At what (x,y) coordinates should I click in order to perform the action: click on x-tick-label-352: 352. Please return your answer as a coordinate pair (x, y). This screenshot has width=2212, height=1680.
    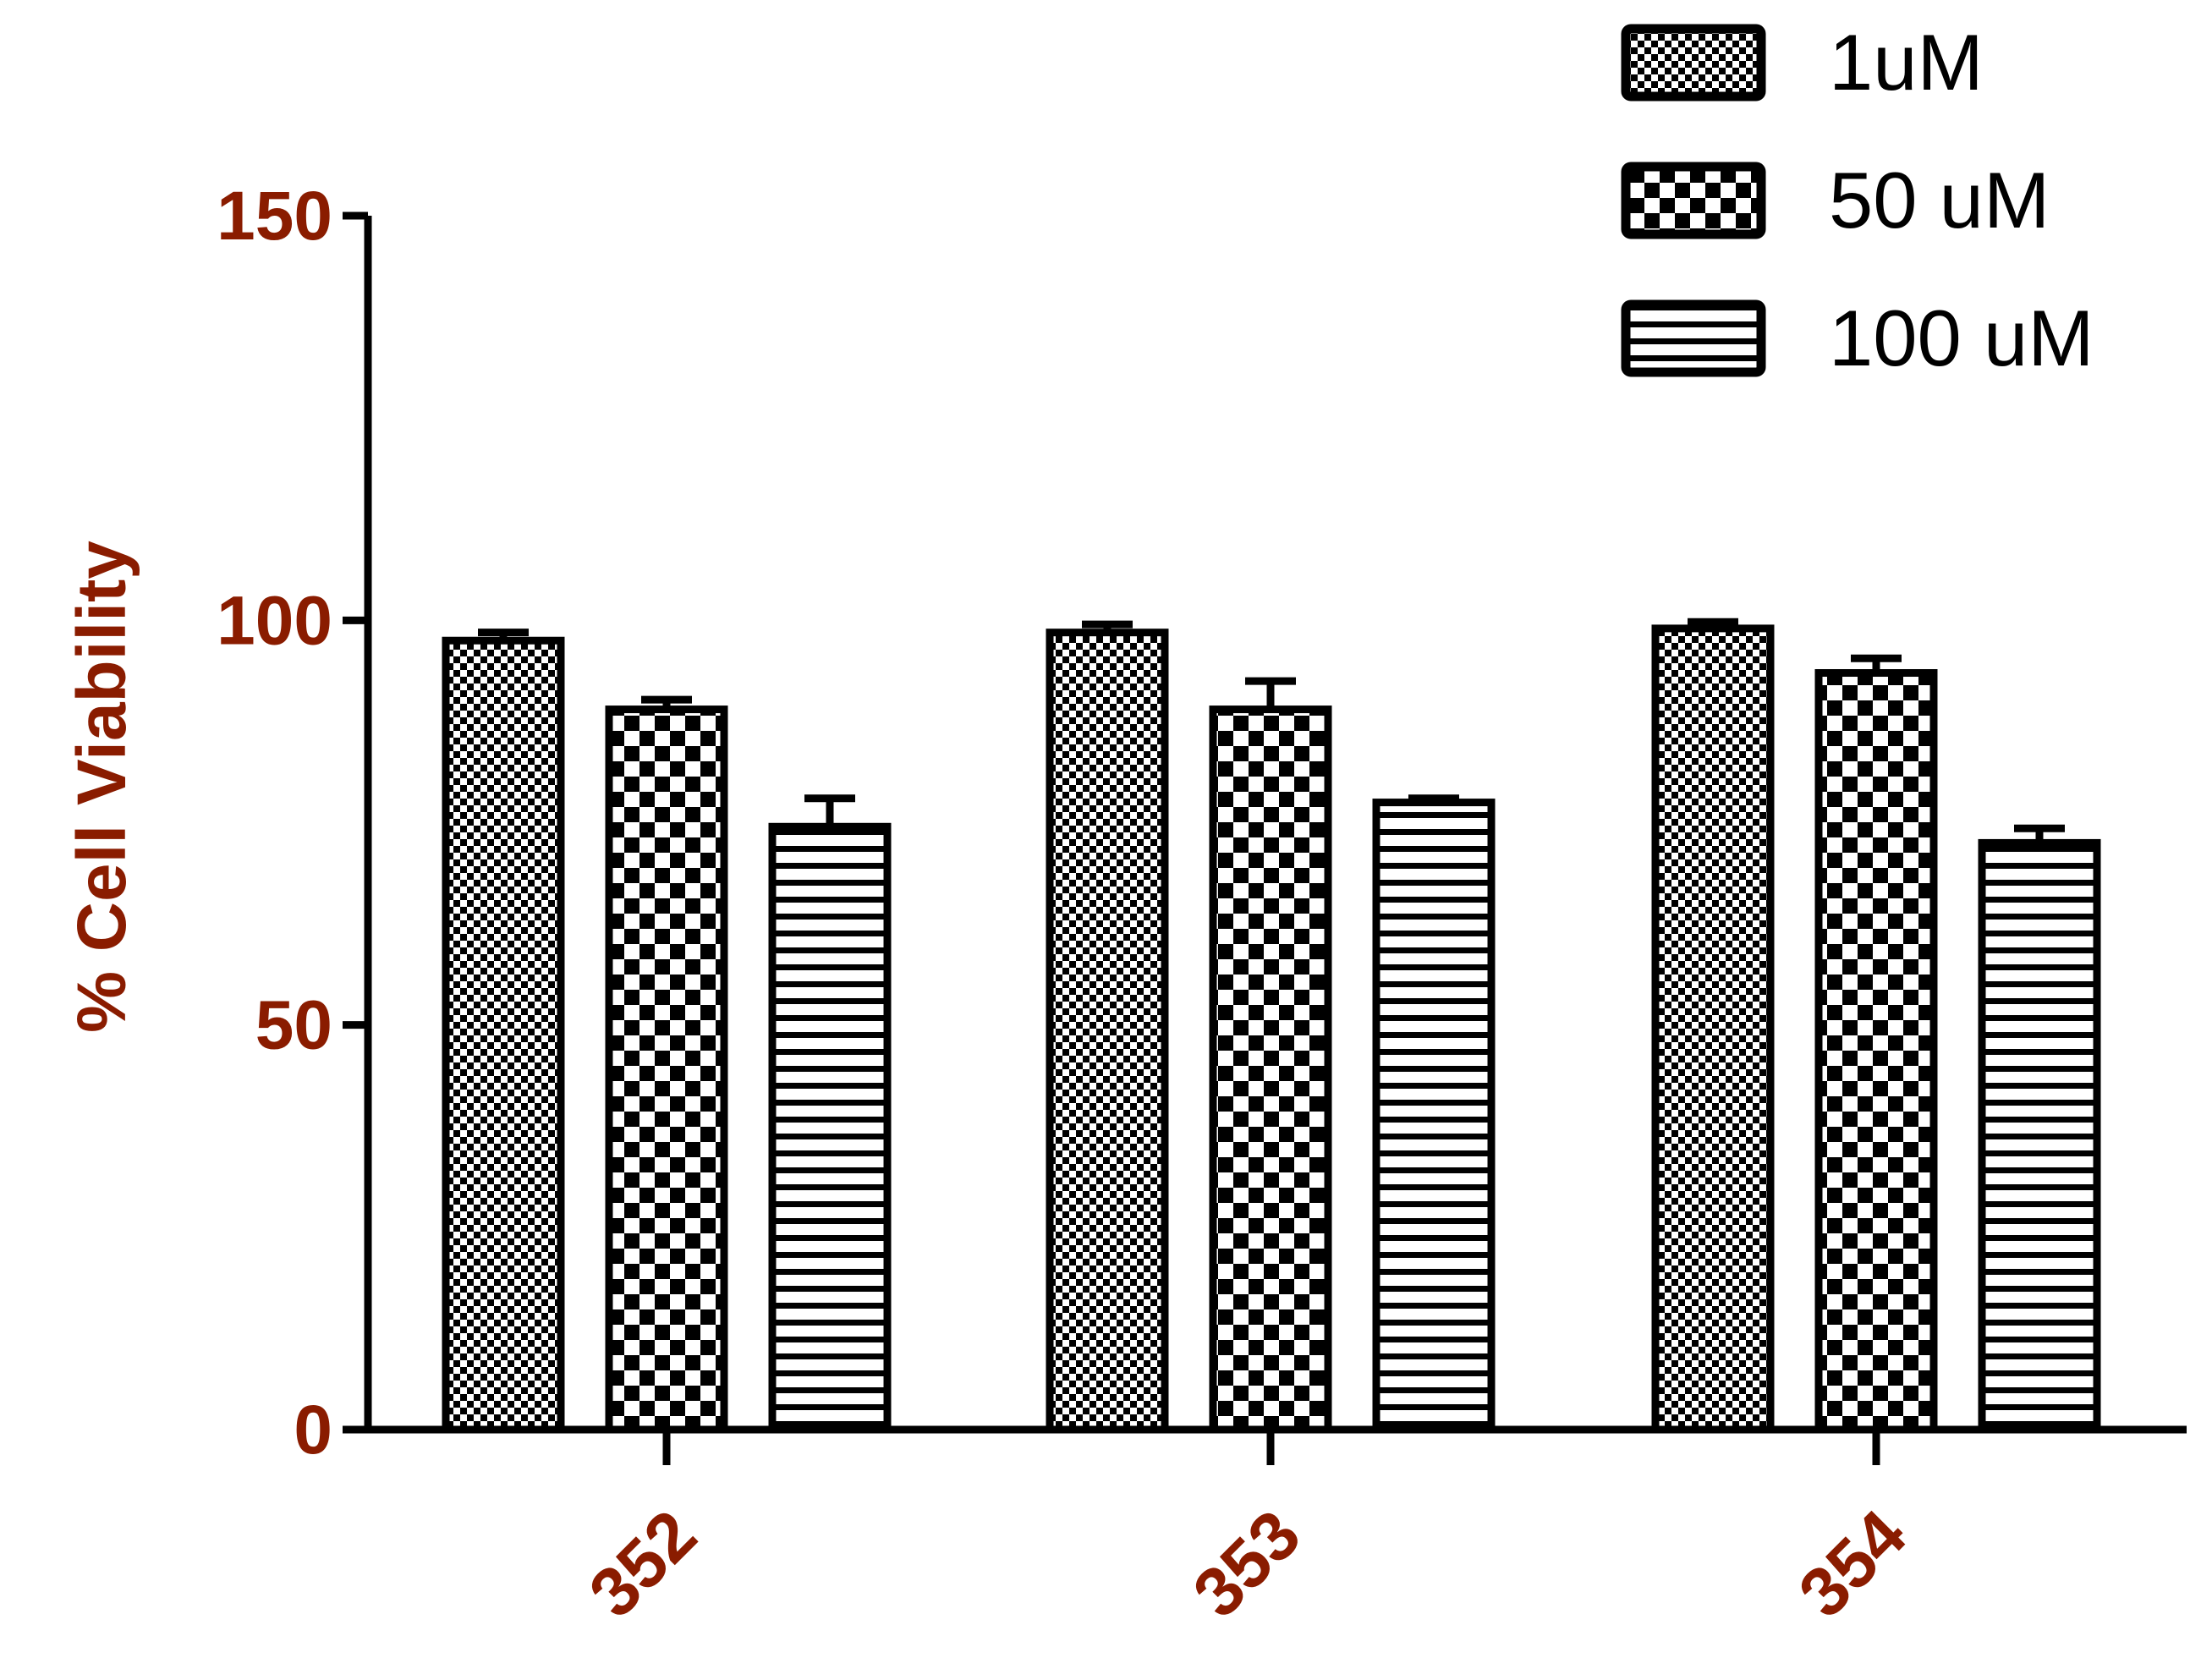
    Looking at the image, I should click on (643, 1564).